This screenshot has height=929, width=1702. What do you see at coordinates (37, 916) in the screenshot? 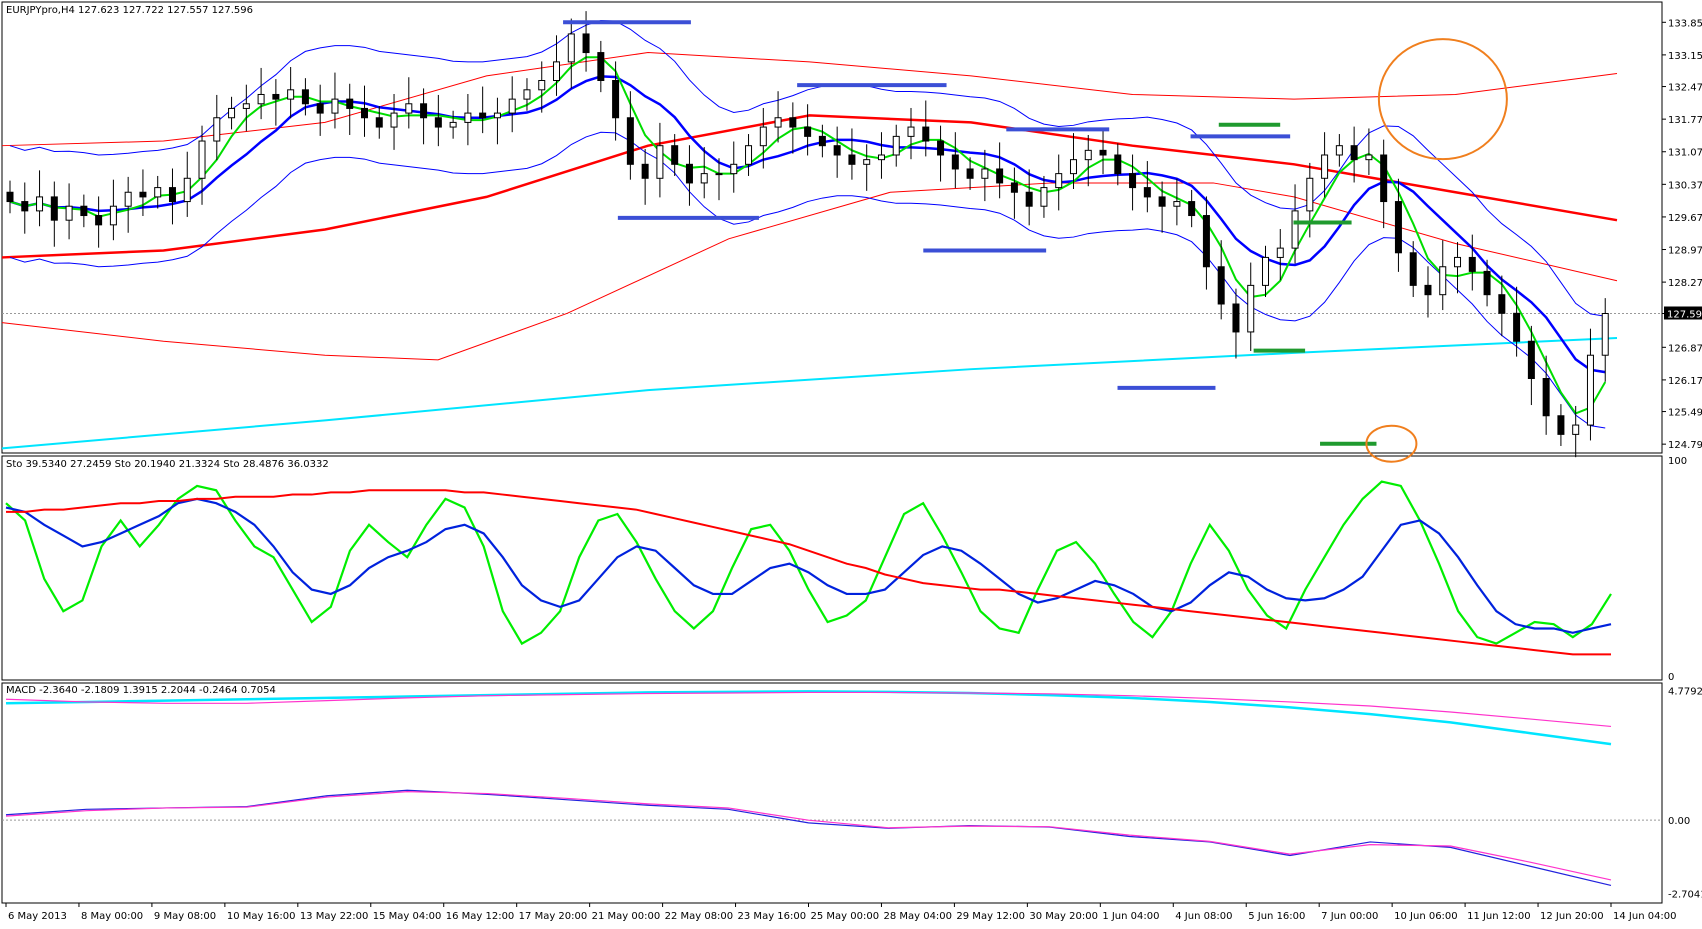
I see `time-tick-label: 6 May 2013` at bounding box center [37, 916].